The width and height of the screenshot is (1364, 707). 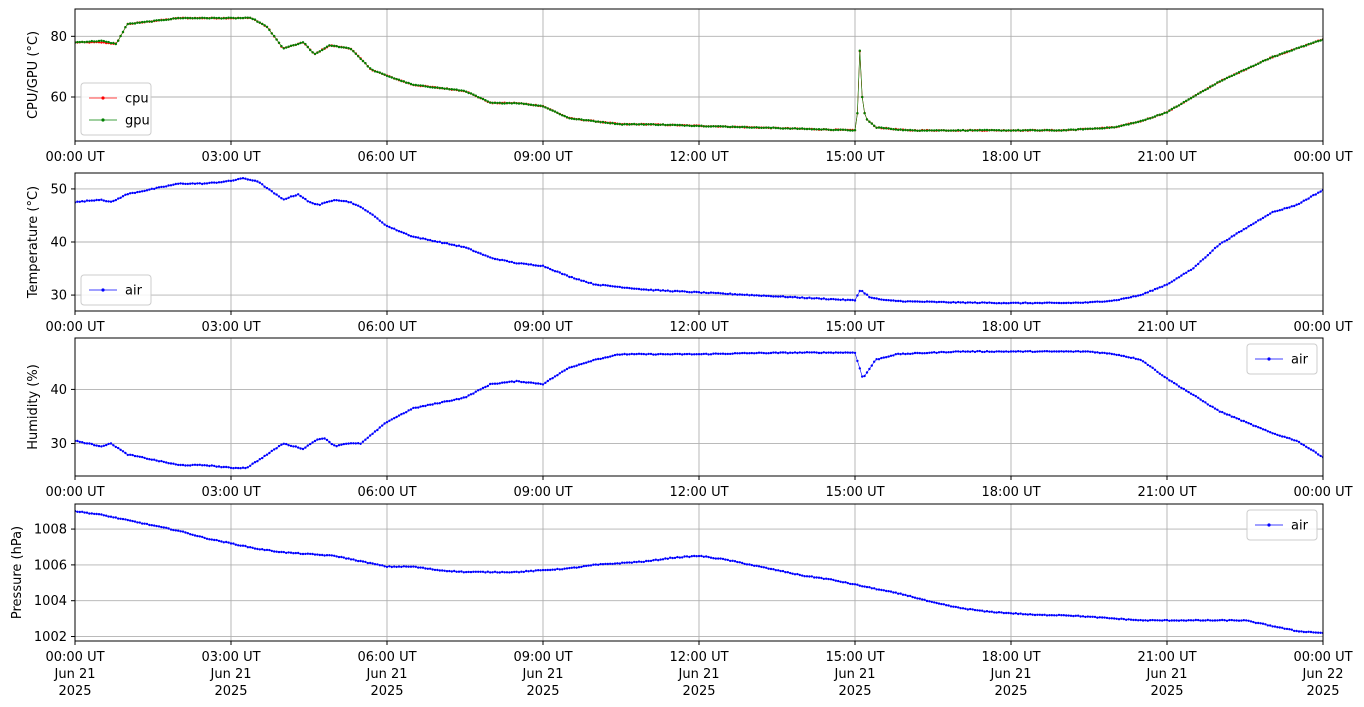 What do you see at coordinates (137, 99) in the screenshot?
I see `legend-label: cpu` at bounding box center [137, 99].